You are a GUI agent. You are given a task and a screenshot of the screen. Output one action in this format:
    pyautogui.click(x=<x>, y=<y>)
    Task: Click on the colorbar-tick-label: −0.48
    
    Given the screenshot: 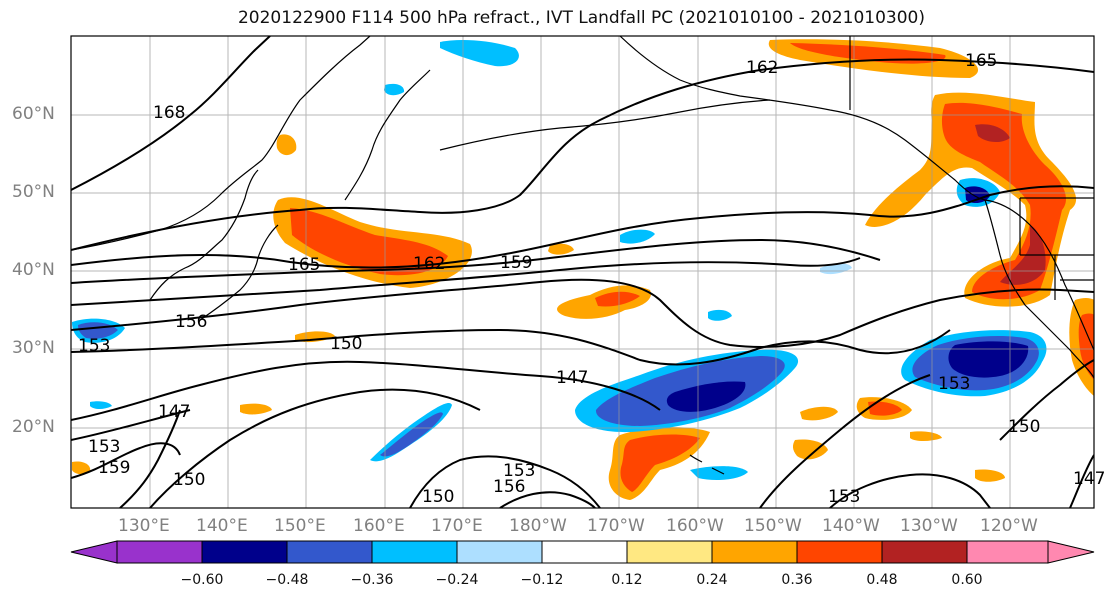 What is the action you would take?
    pyautogui.click(x=287, y=580)
    